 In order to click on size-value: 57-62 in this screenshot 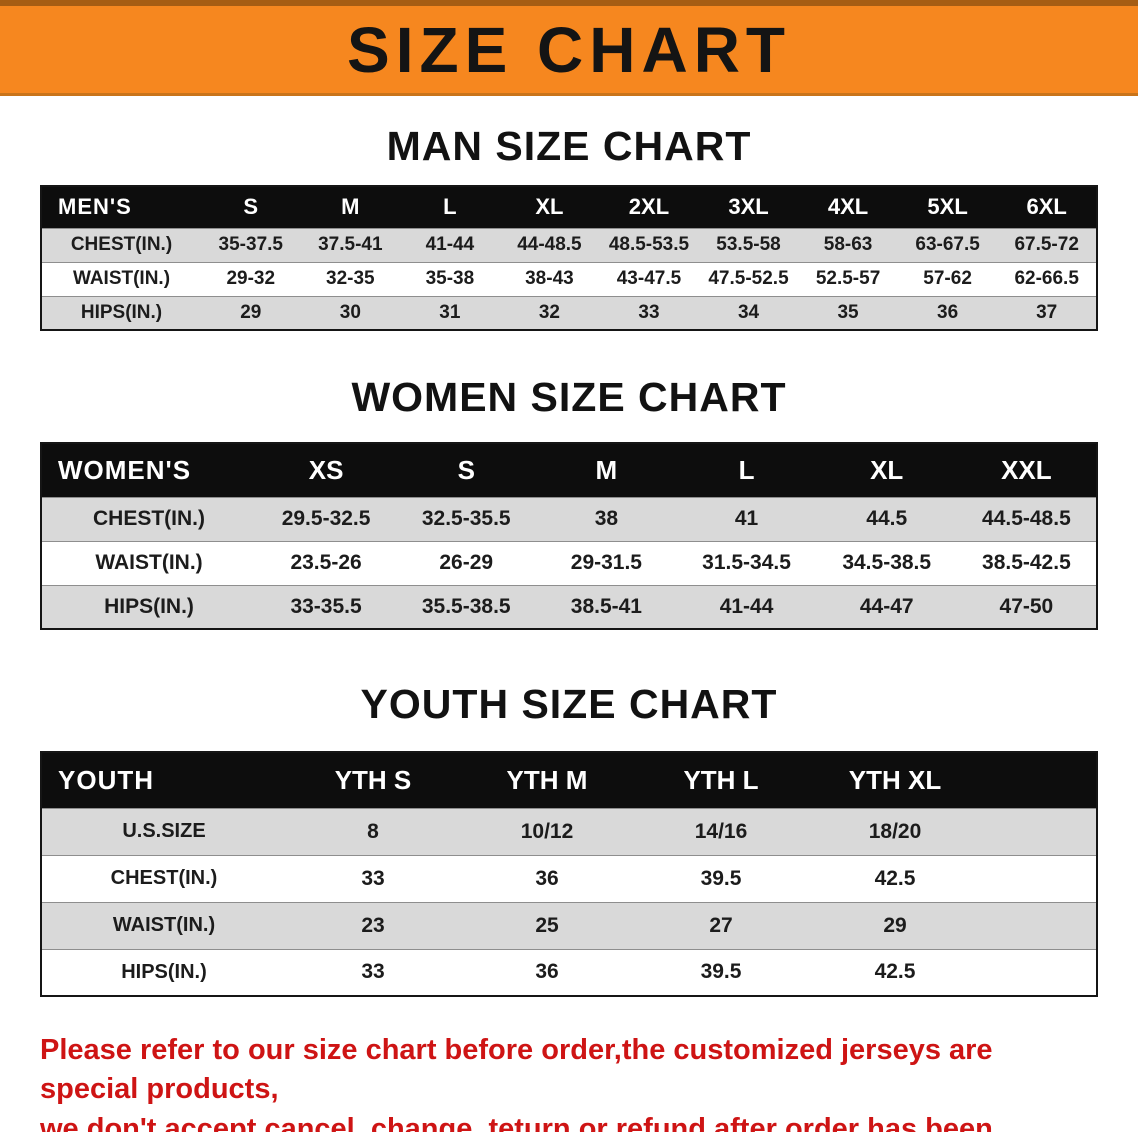, I will do `click(947, 278)`.